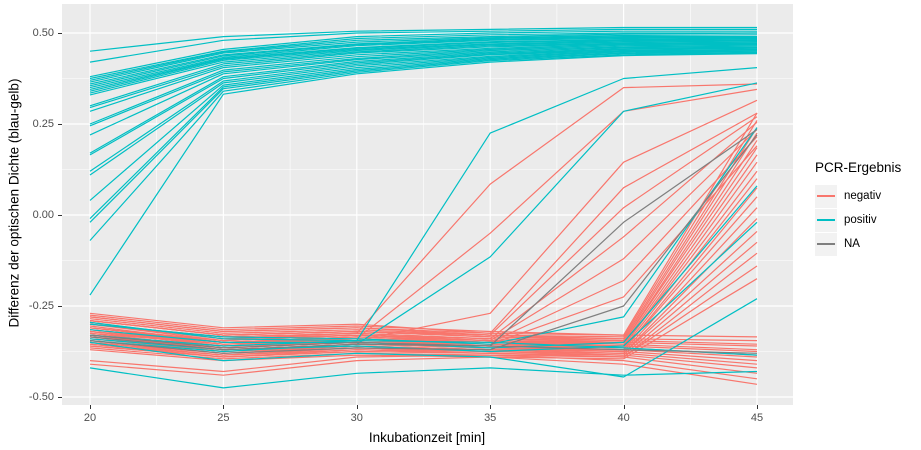  I want to click on x-tick-label: 35, so click(490, 418).